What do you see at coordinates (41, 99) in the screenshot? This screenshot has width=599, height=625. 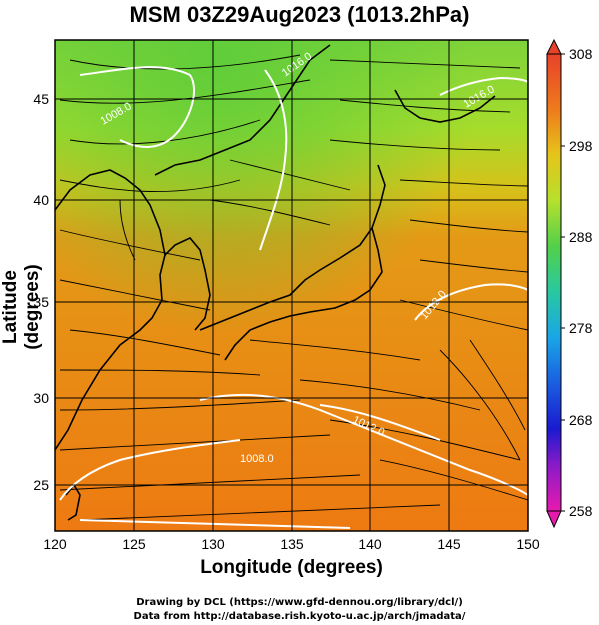 I see `y-tick-label: 45` at bounding box center [41, 99].